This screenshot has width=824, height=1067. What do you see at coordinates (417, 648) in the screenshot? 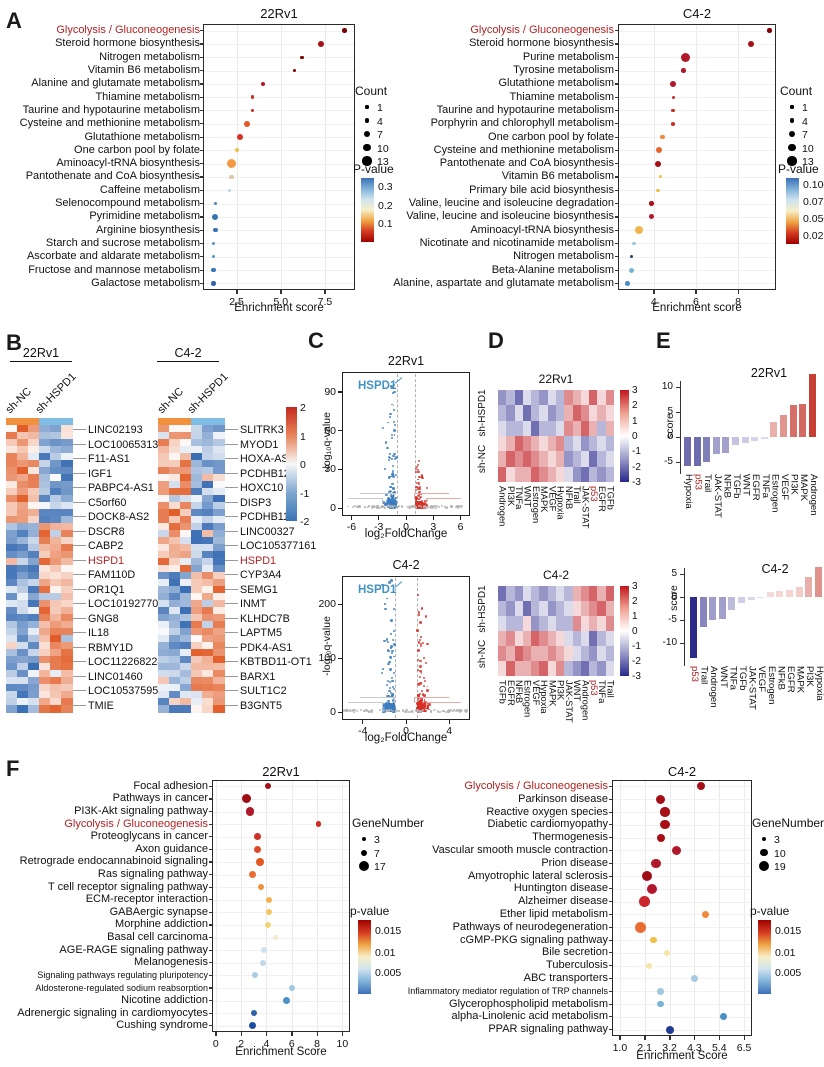
I see `threshold-line` at bounding box center [417, 648].